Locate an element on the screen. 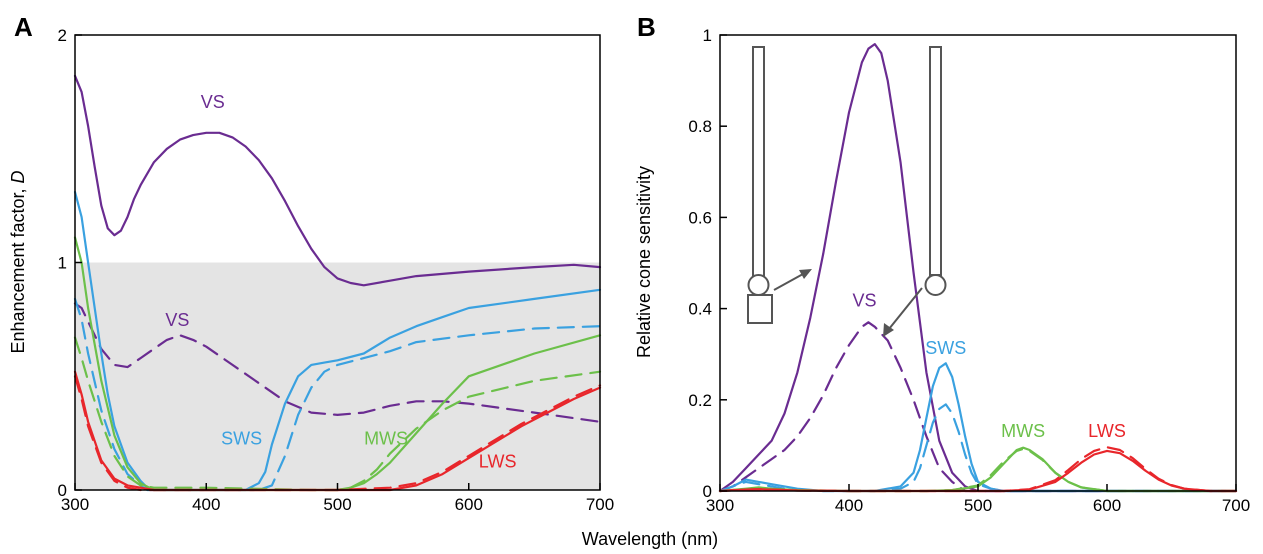  panel-b-series-vs-dashed is located at coordinates (978, 407).